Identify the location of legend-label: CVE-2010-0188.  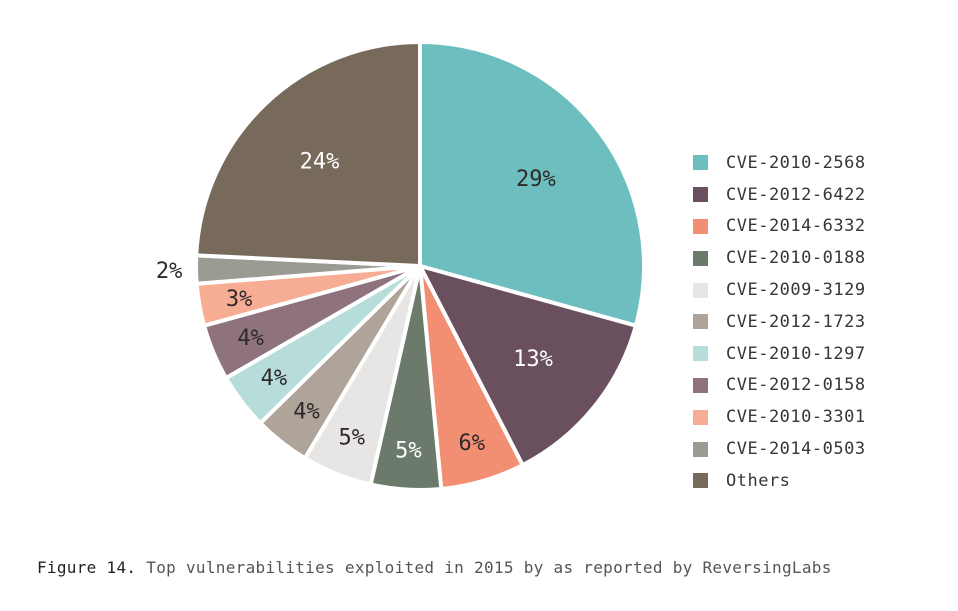
(796, 258).